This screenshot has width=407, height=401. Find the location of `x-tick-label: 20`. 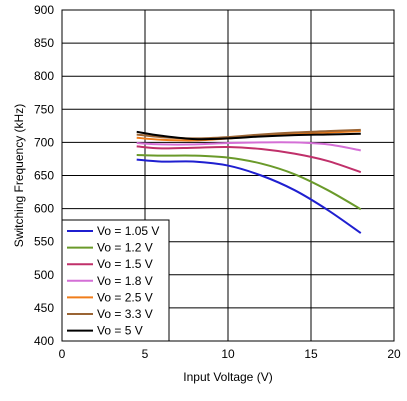

x-tick-label: 20 is located at coordinates (394, 354).